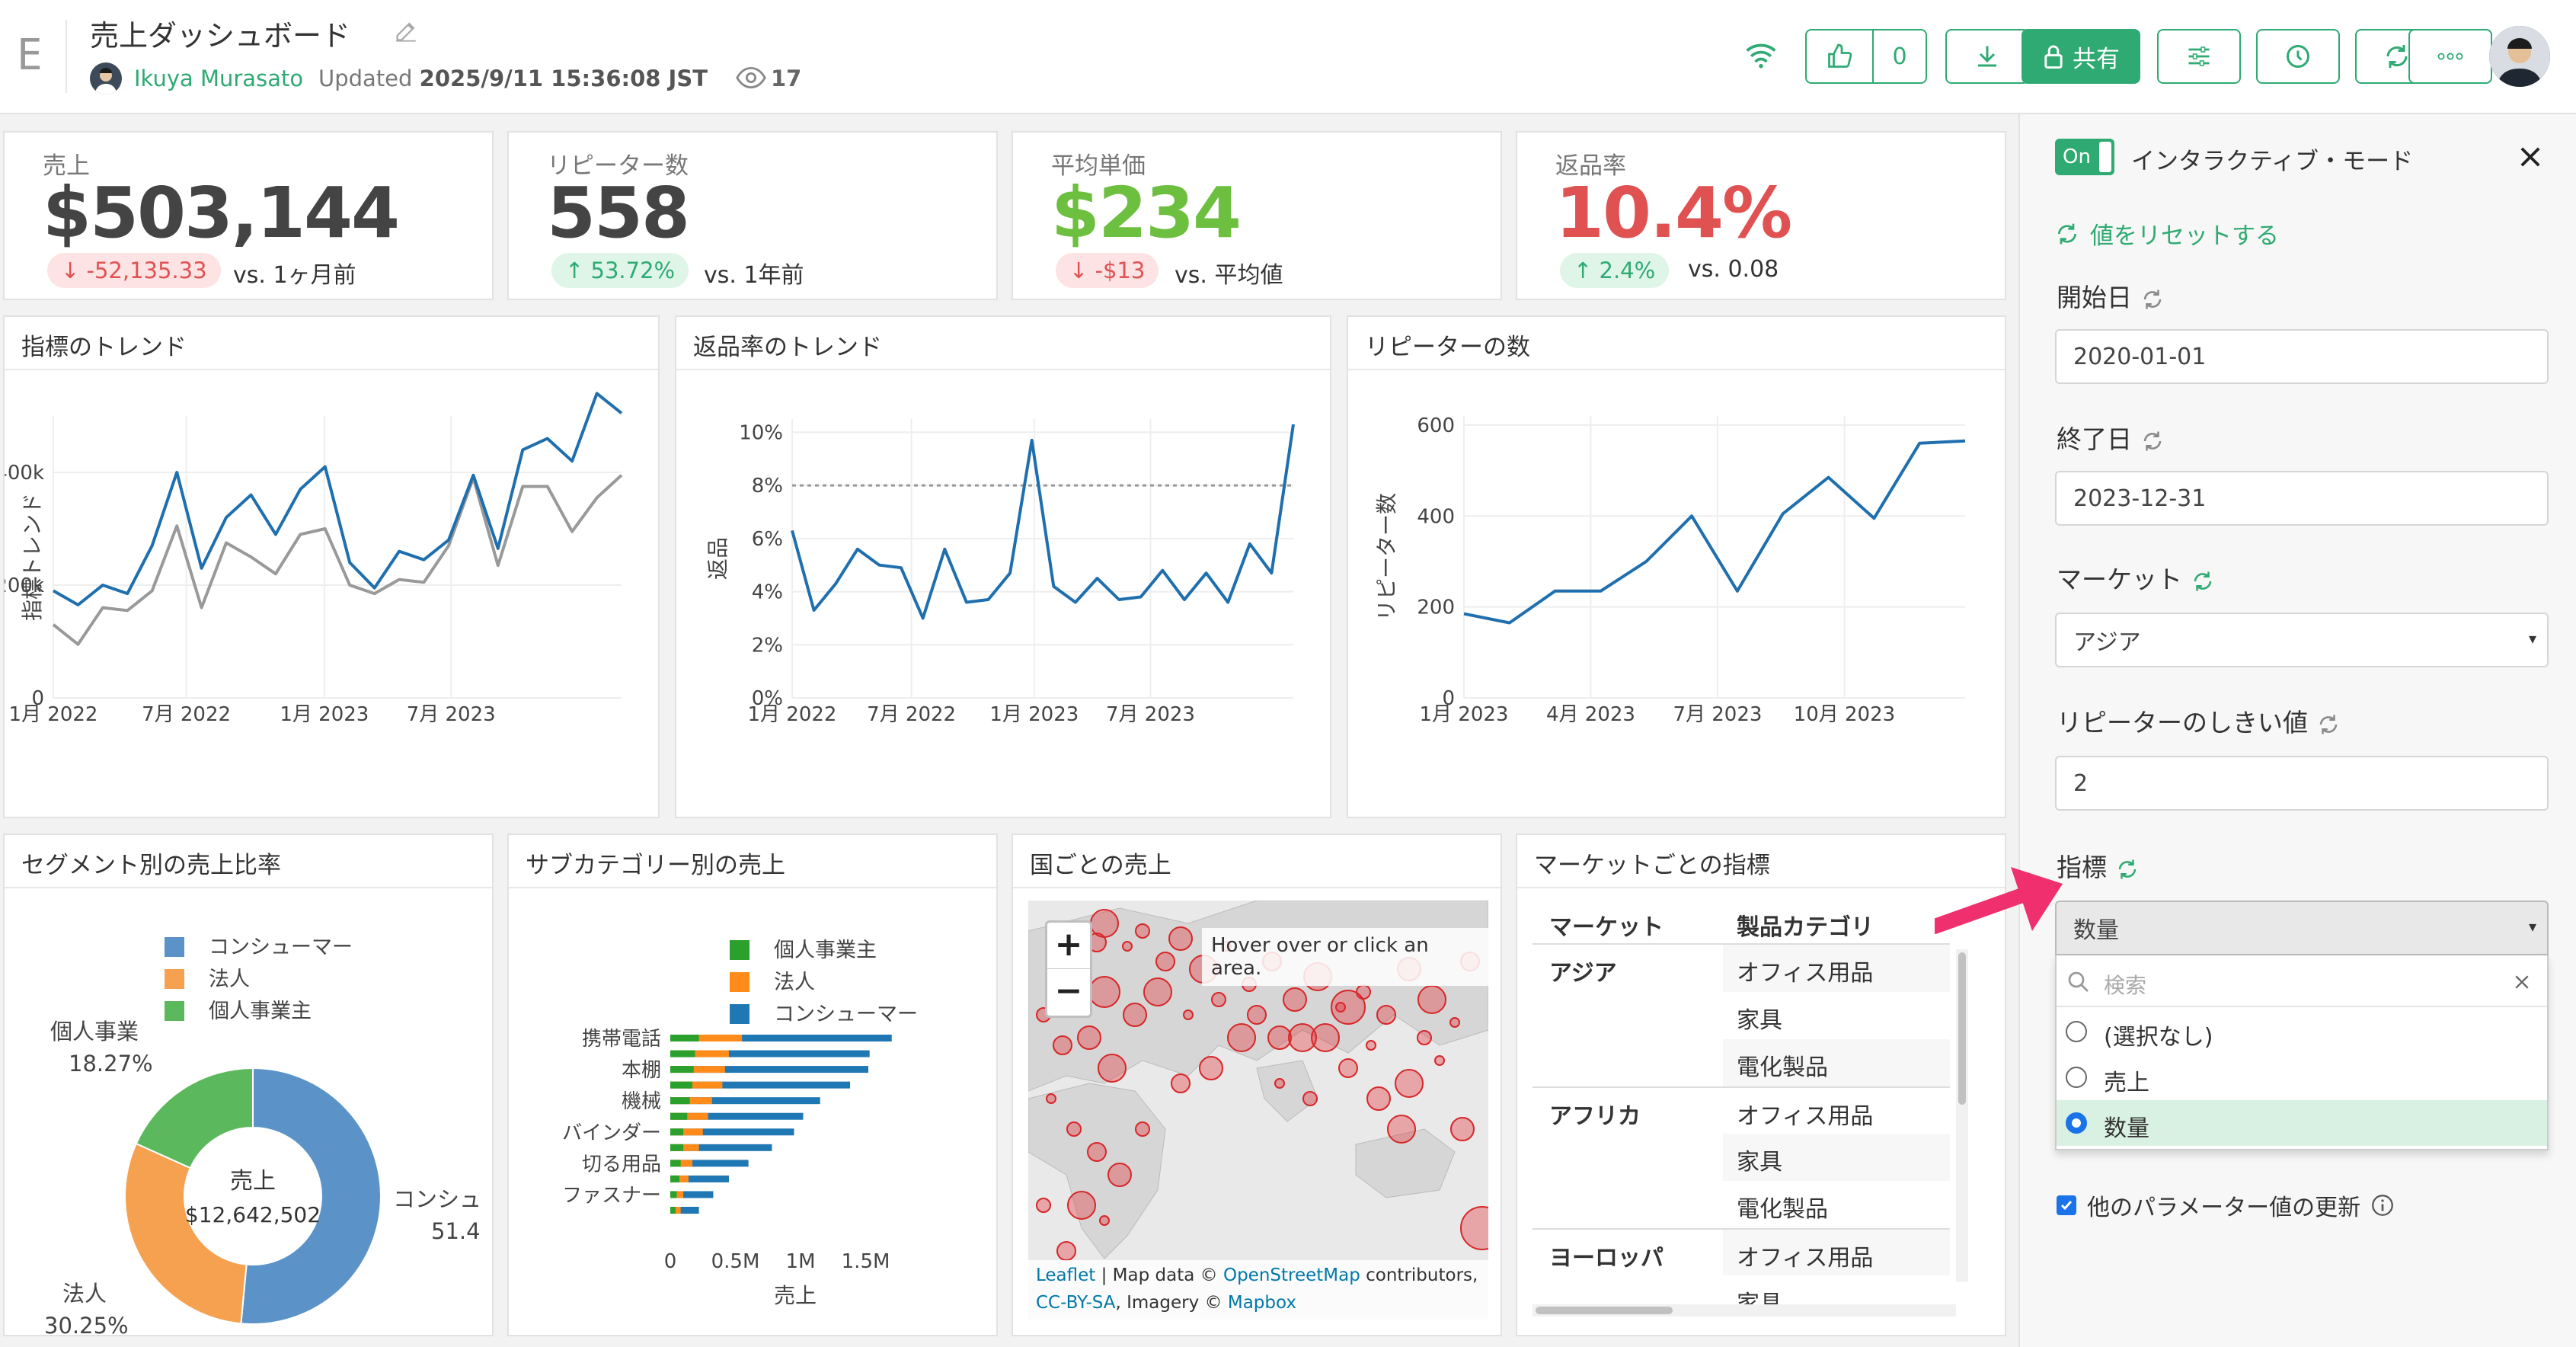 This screenshot has height=1347, width=2576. What do you see at coordinates (1068, 990) in the screenshot?
I see `zoom-out-button: −` at bounding box center [1068, 990].